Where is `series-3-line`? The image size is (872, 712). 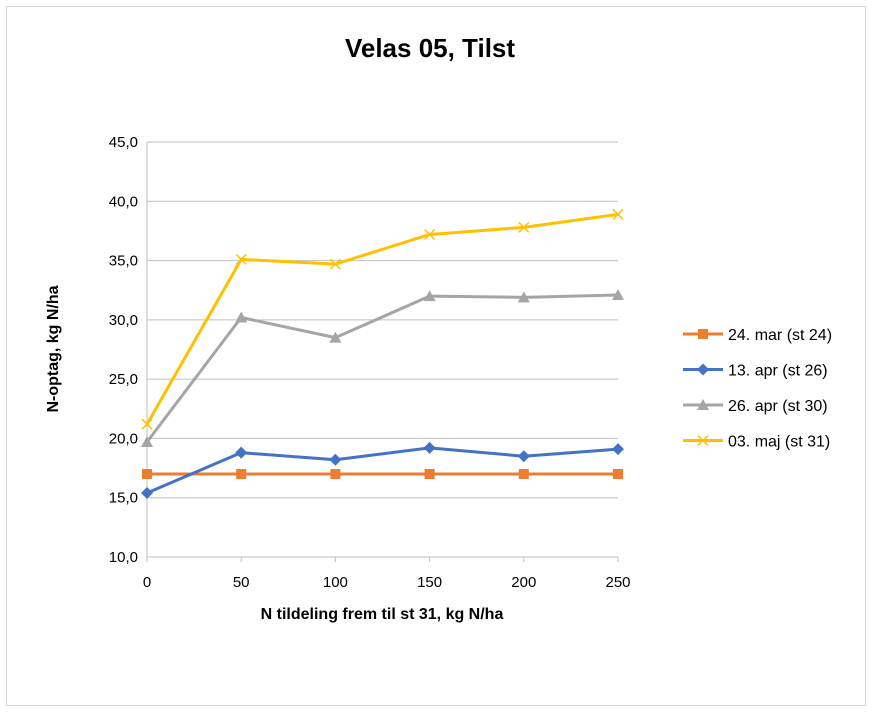
series-3-line is located at coordinates (382, 368).